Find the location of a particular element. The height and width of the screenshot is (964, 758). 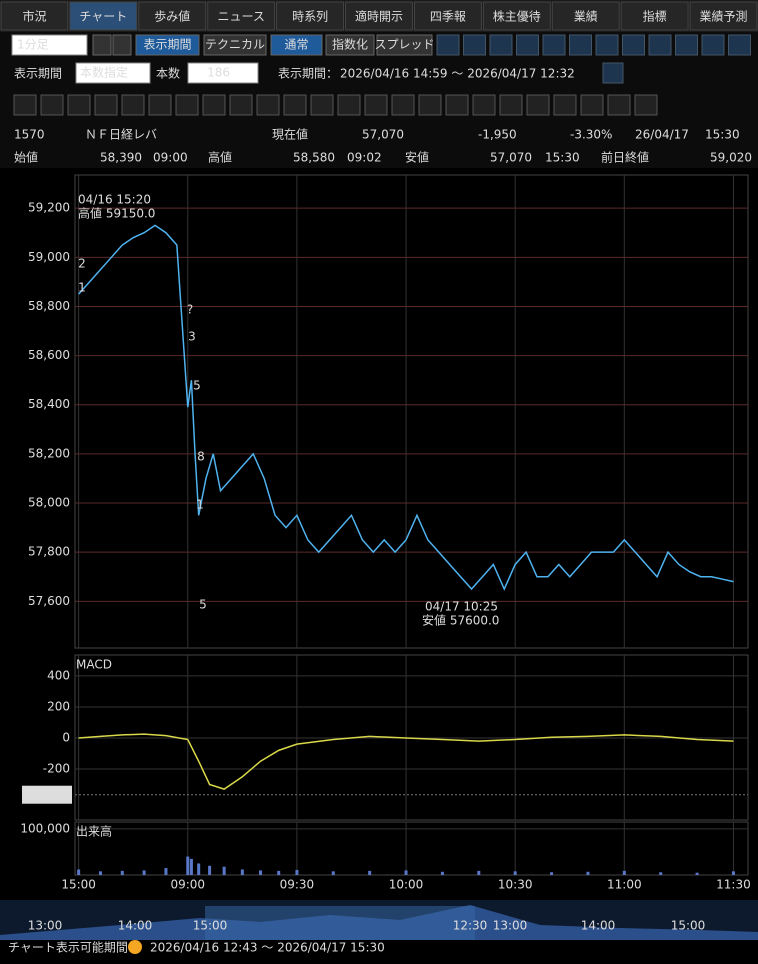

annotation: 5 is located at coordinates (197, 386).